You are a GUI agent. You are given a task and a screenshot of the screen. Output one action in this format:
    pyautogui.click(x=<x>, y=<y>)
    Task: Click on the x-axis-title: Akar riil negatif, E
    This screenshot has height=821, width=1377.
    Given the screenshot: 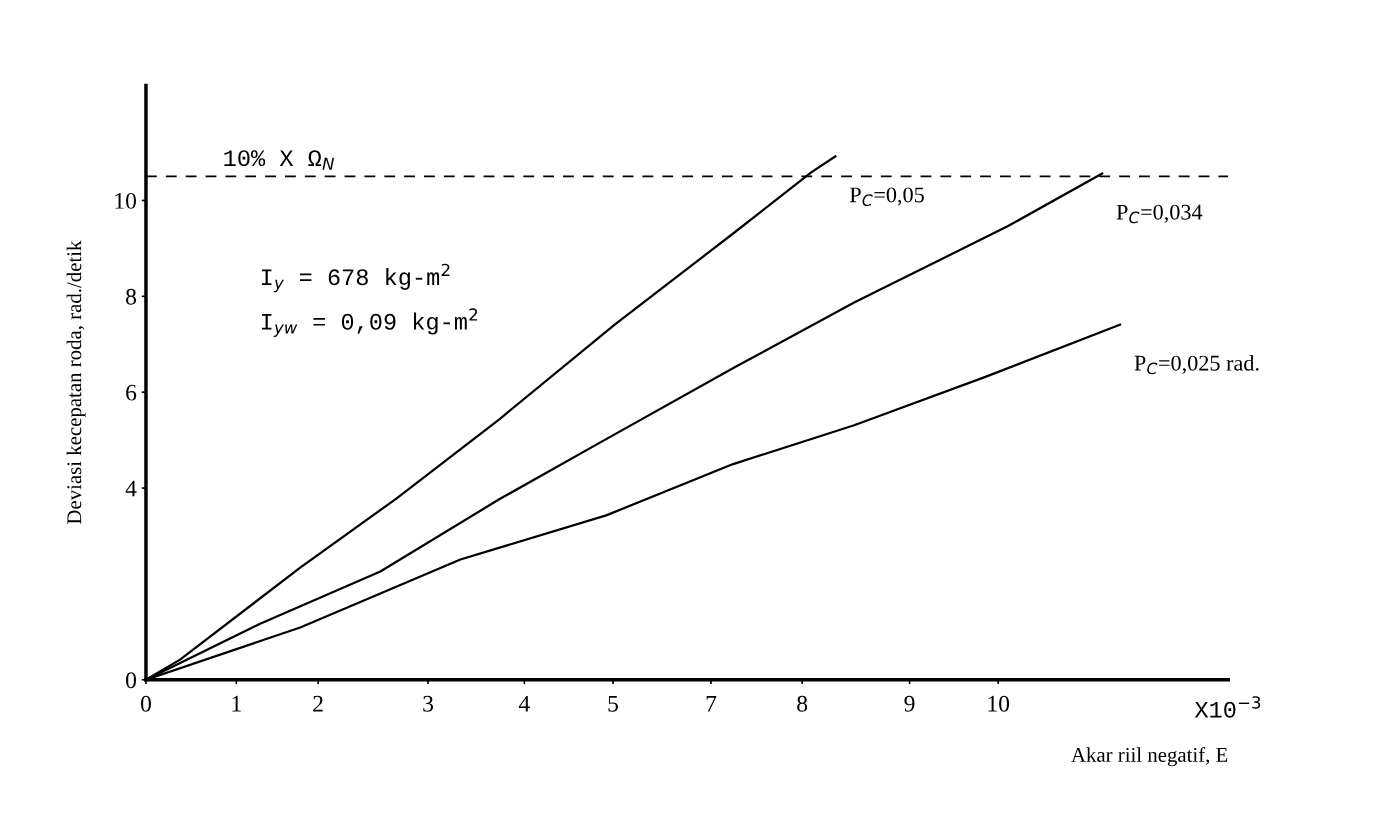 What is the action you would take?
    pyautogui.click(x=1149, y=757)
    